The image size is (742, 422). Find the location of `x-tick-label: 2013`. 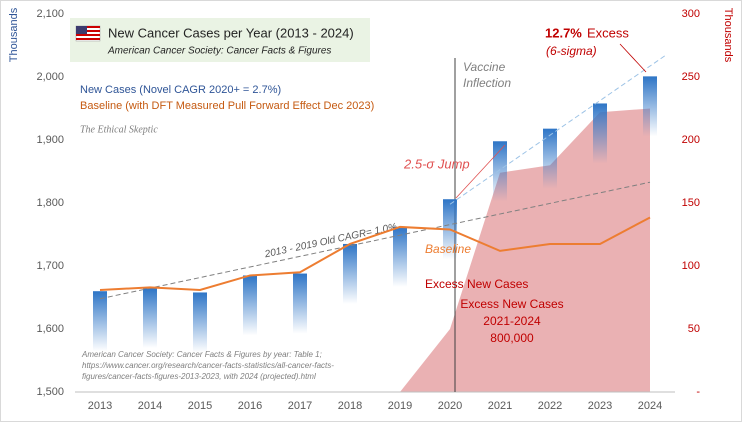

x-tick-label: 2013 is located at coordinates (100, 406).